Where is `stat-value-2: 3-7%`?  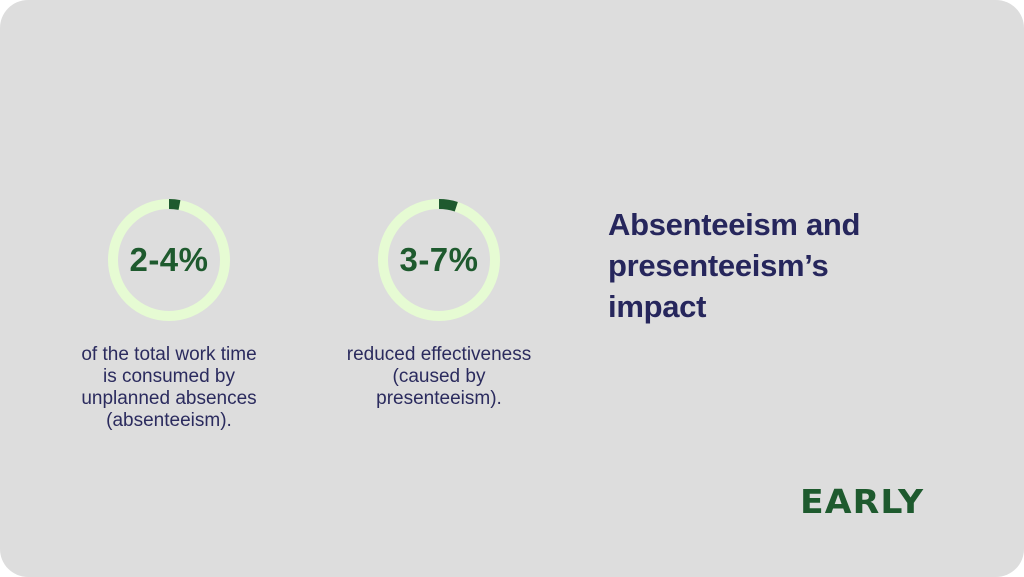
stat-value-2: 3-7% is located at coordinates (439, 259).